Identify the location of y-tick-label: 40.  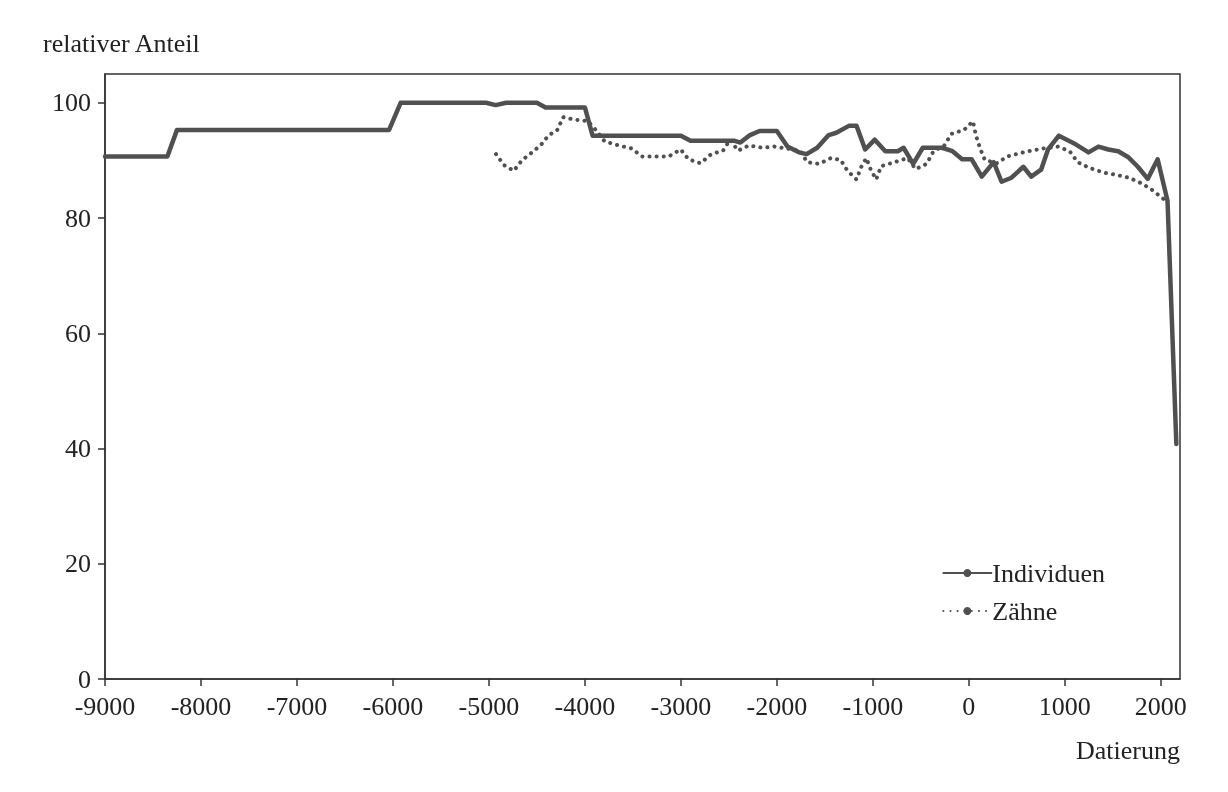
(78, 449).